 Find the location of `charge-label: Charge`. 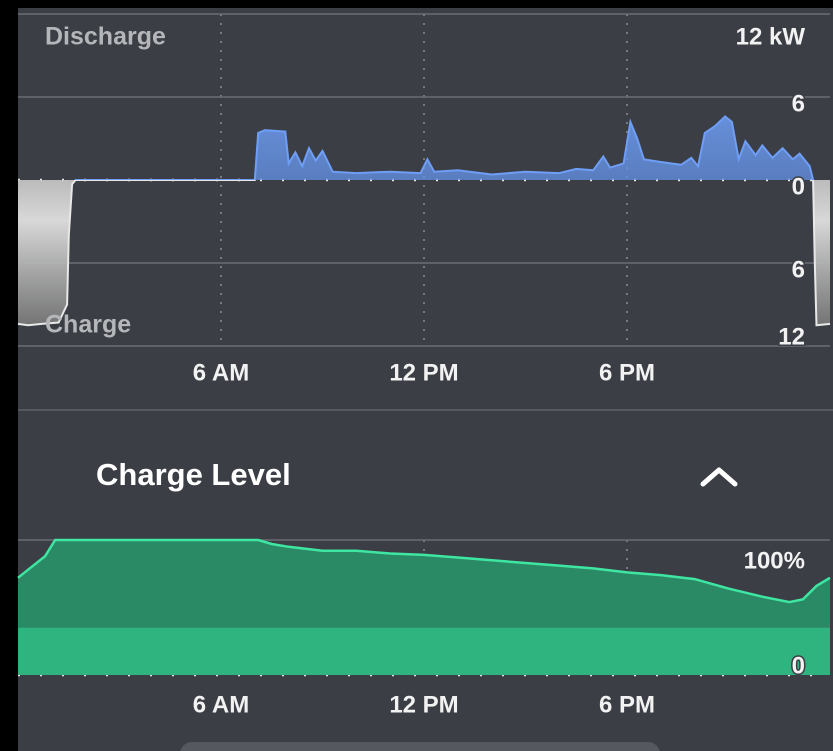

charge-label: Charge is located at coordinates (88, 325).